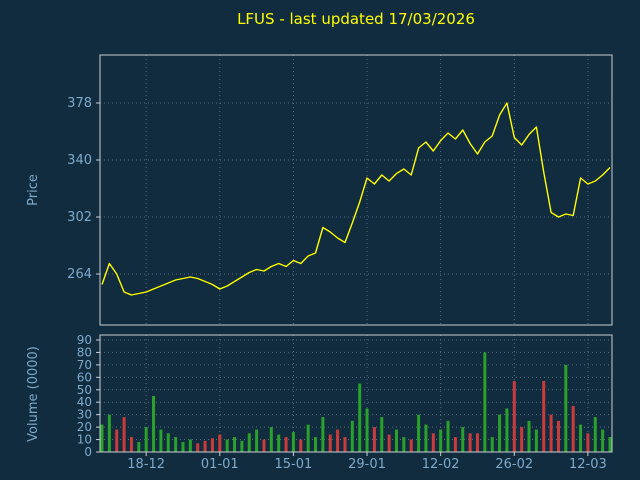 This screenshot has width=640, height=480. Describe the element at coordinates (514, 464) in the screenshot. I see `tick-label: 26-02` at that location.